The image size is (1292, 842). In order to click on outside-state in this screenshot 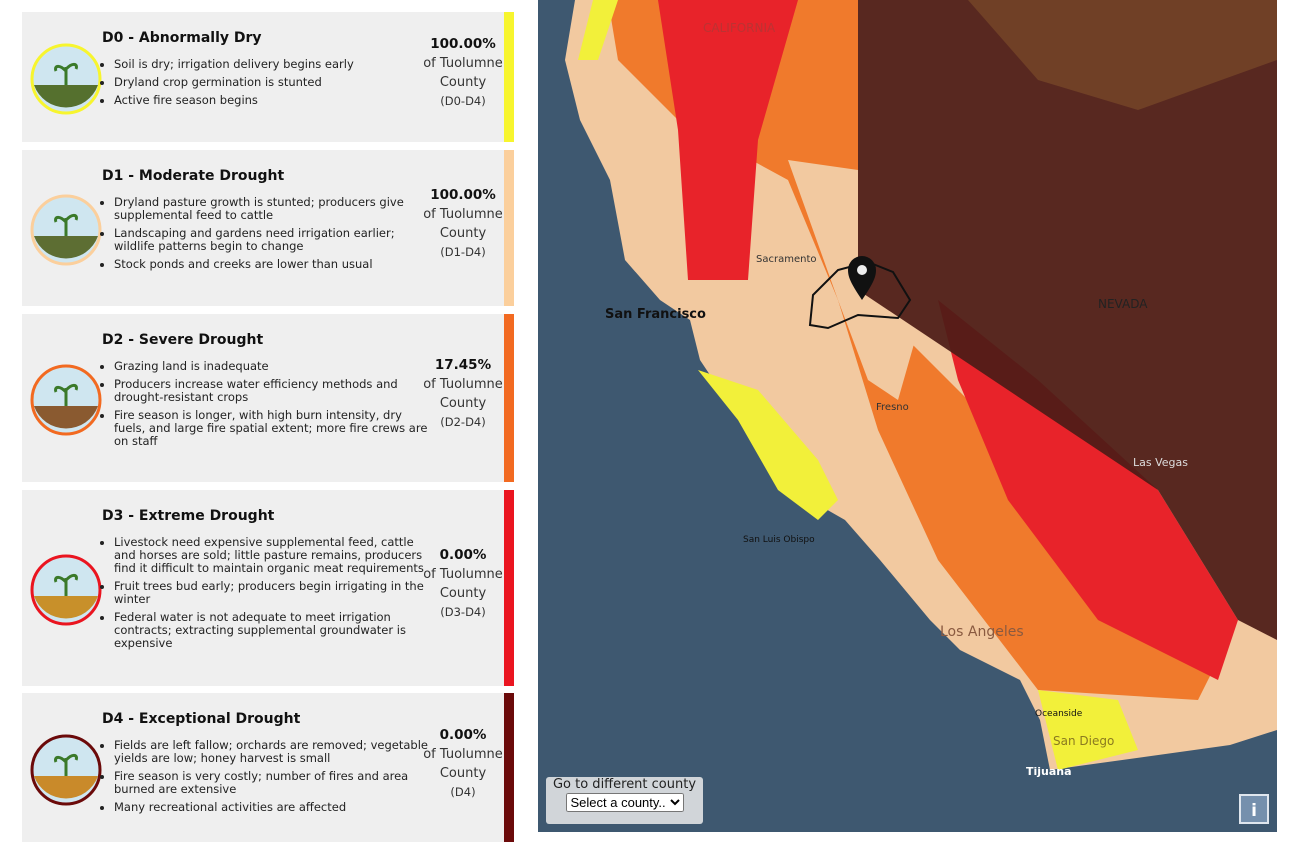, I will do `click(1122, 55)`.